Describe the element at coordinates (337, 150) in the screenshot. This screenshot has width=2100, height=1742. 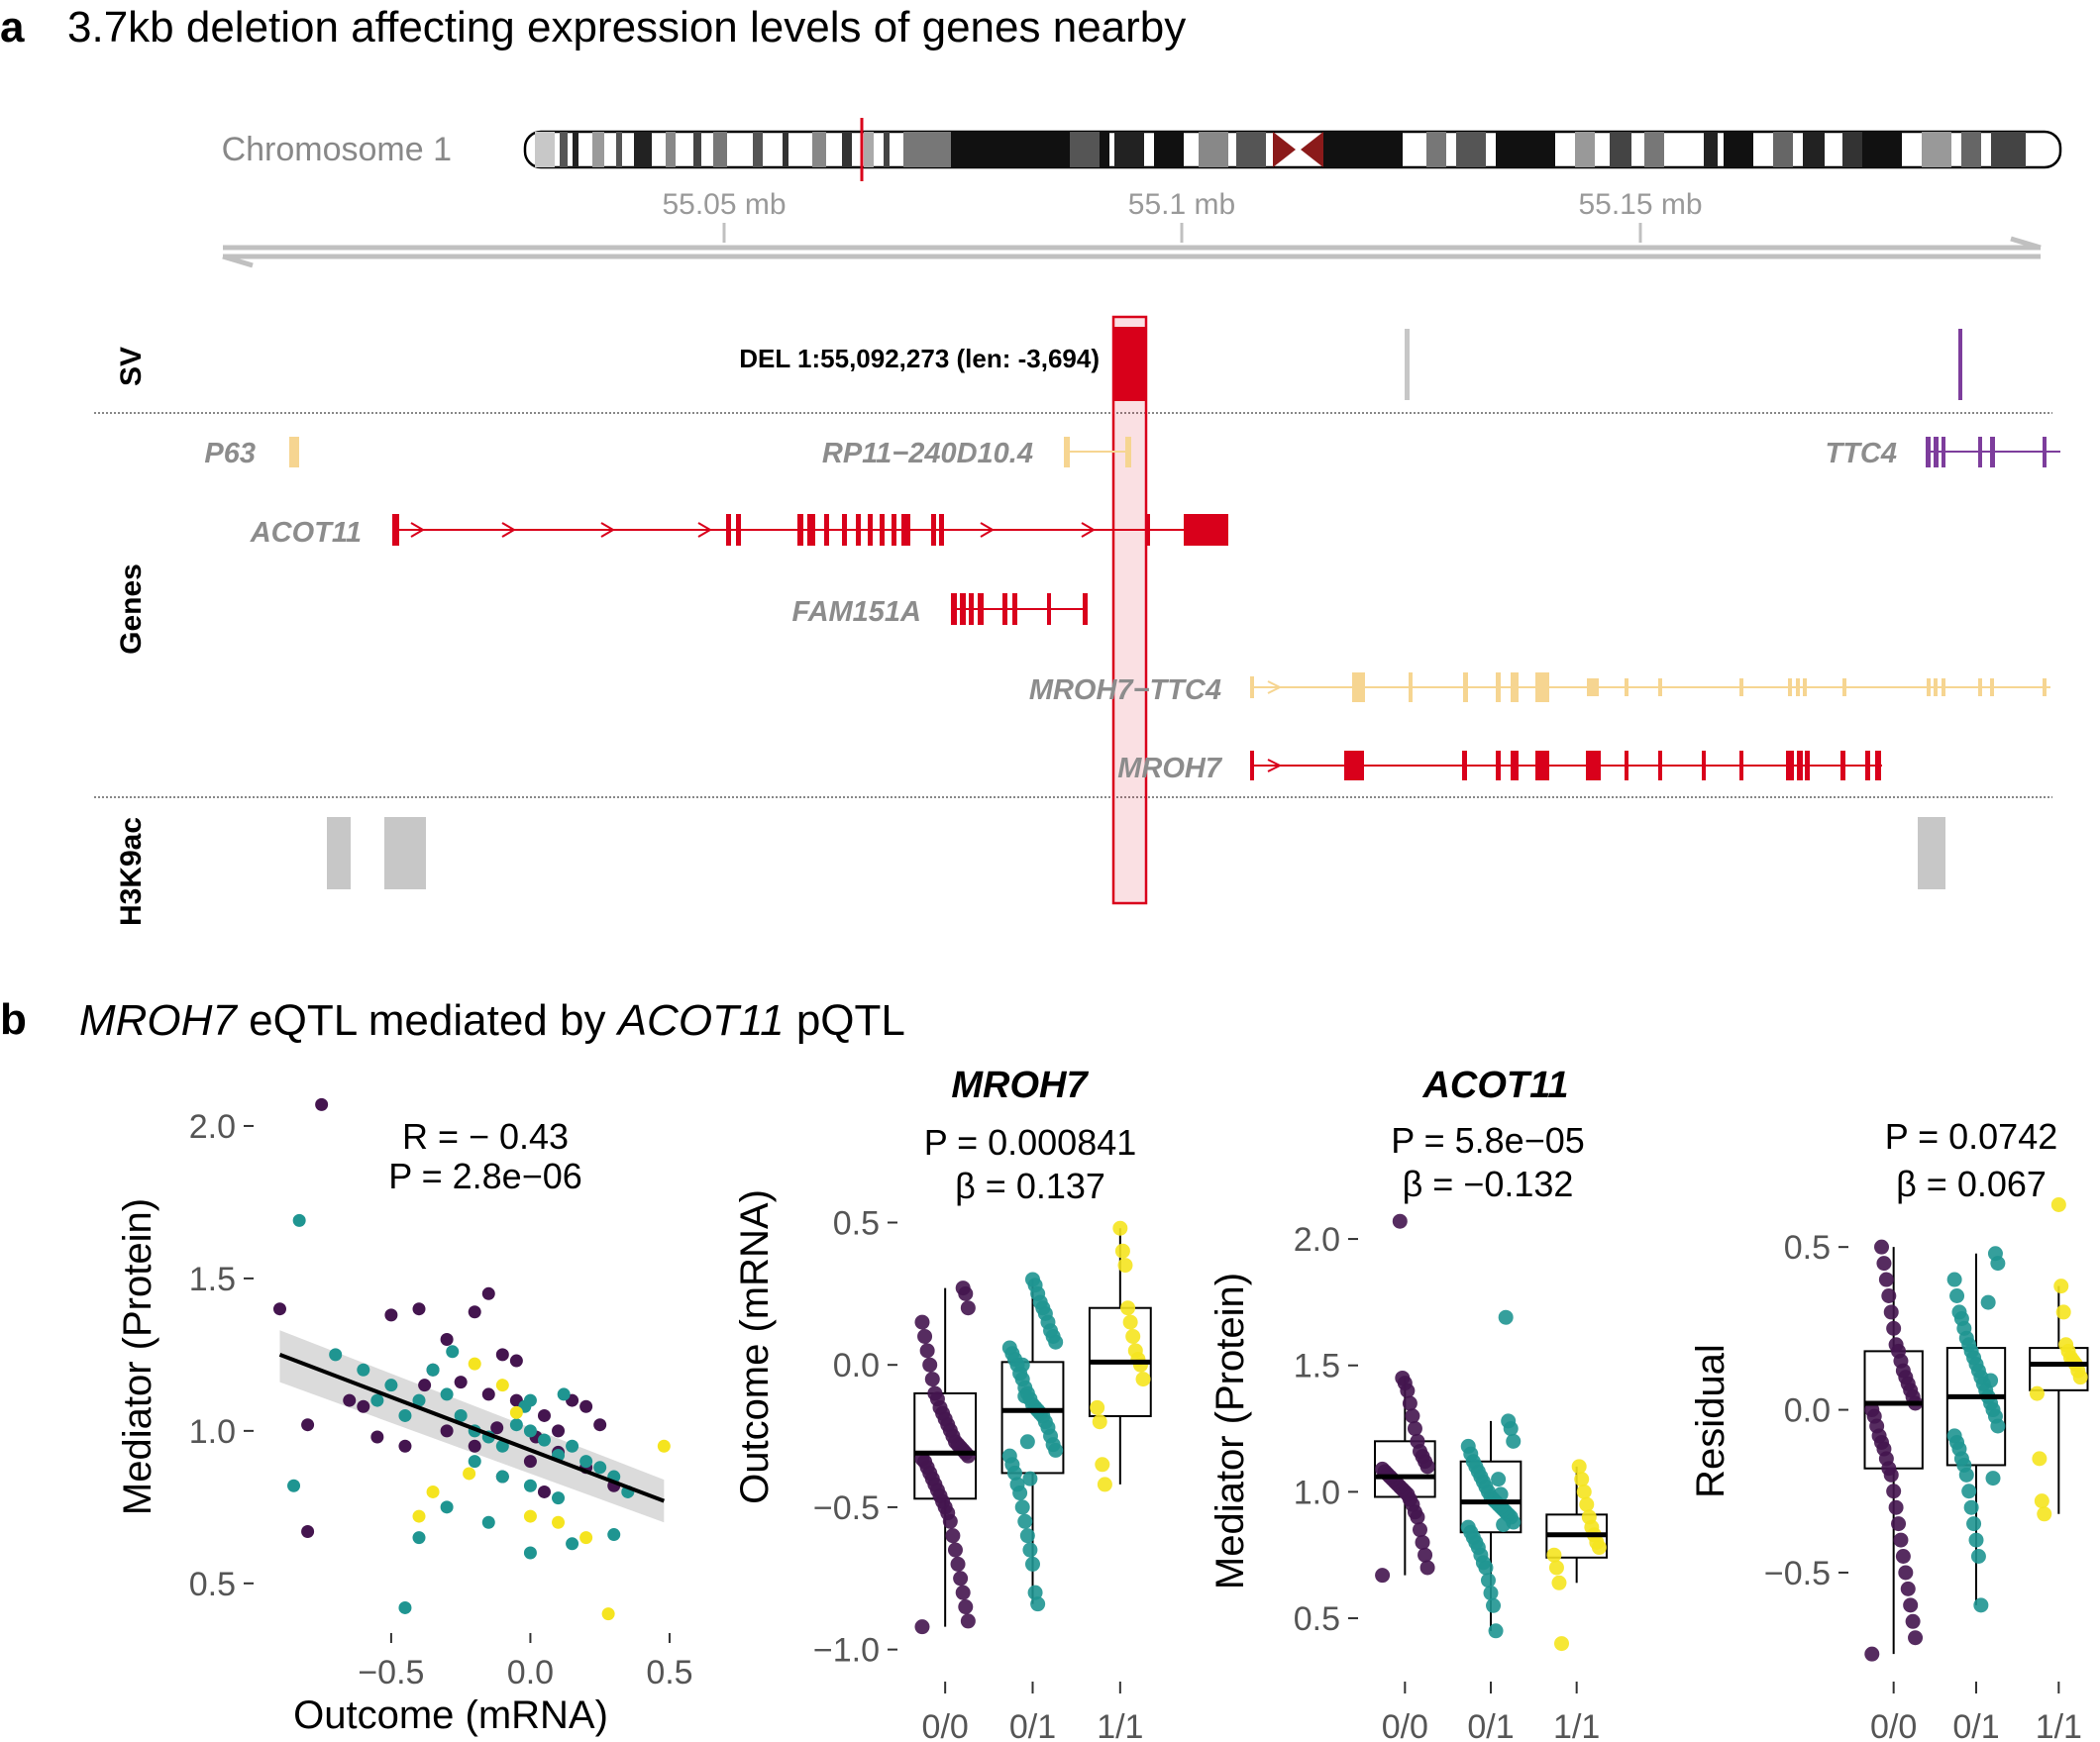
I see `chromosome-label: Chromosome 1` at that location.